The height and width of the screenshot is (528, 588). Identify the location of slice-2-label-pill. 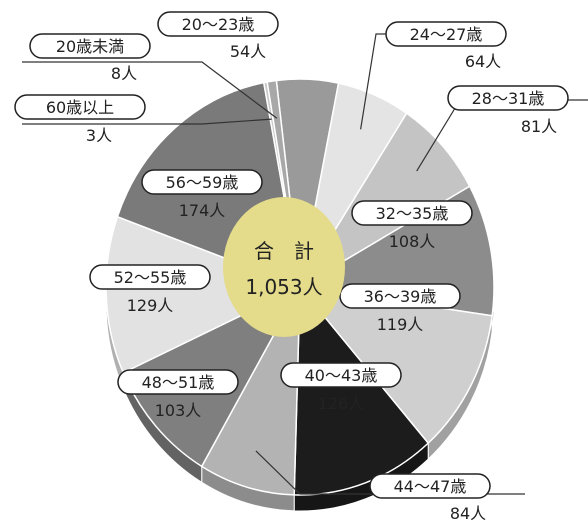
(446, 34).